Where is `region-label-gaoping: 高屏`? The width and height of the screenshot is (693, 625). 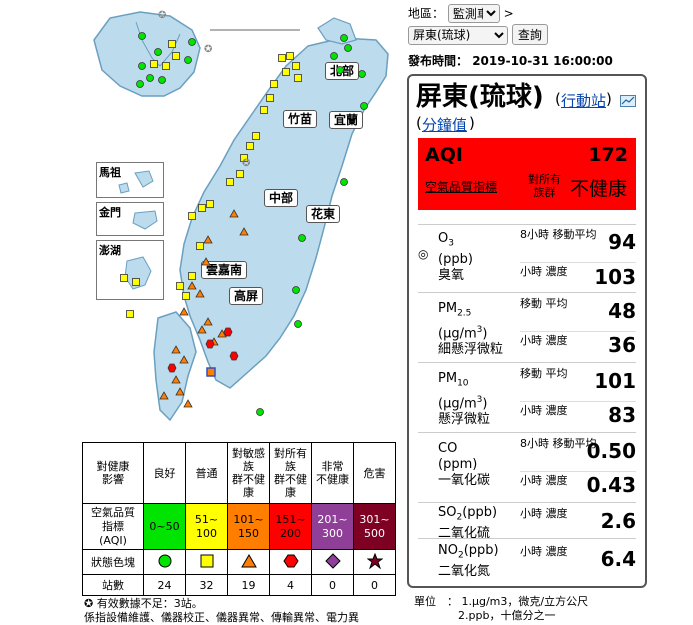 region-label-gaoping: 高屏 is located at coordinates (246, 296).